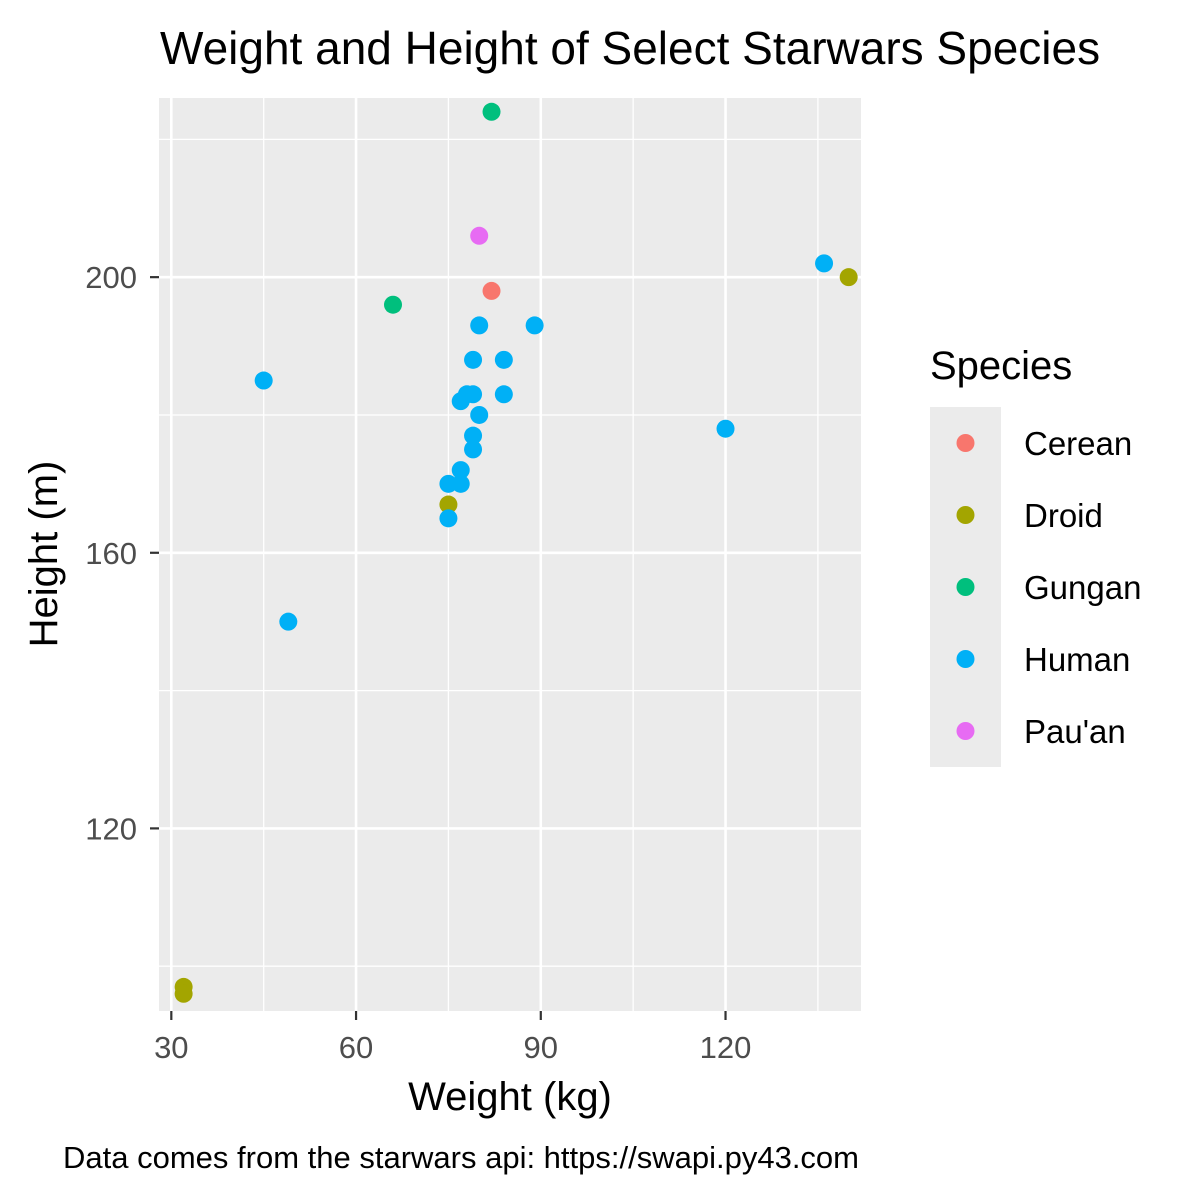 The image size is (1200, 1200). Describe the element at coordinates (1075, 731) in the screenshot. I see `legend-label: Pau'an` at that location.